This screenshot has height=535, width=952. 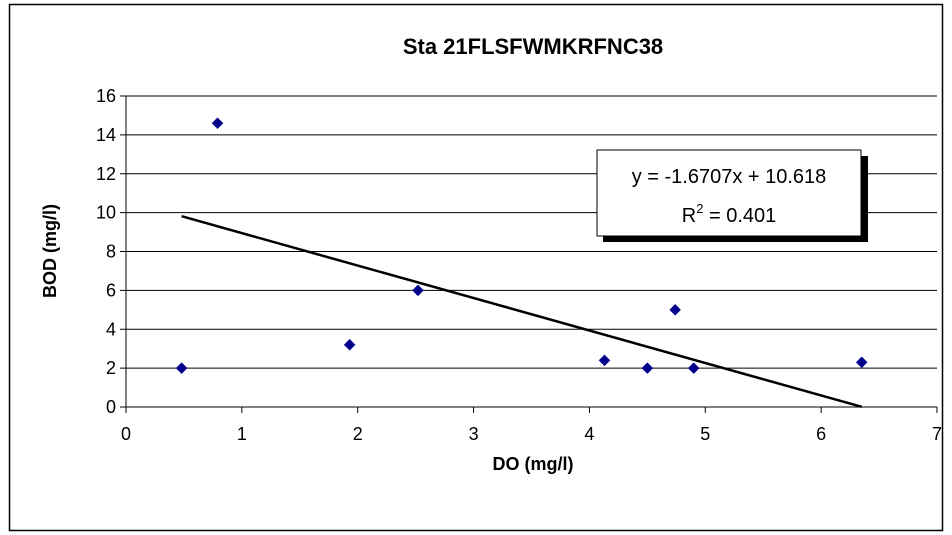 What do you see at coordinates (533, 464) in the screenshot?
I see `x-axis-label: DO (mg/l)` at bounding box center [533, 464].